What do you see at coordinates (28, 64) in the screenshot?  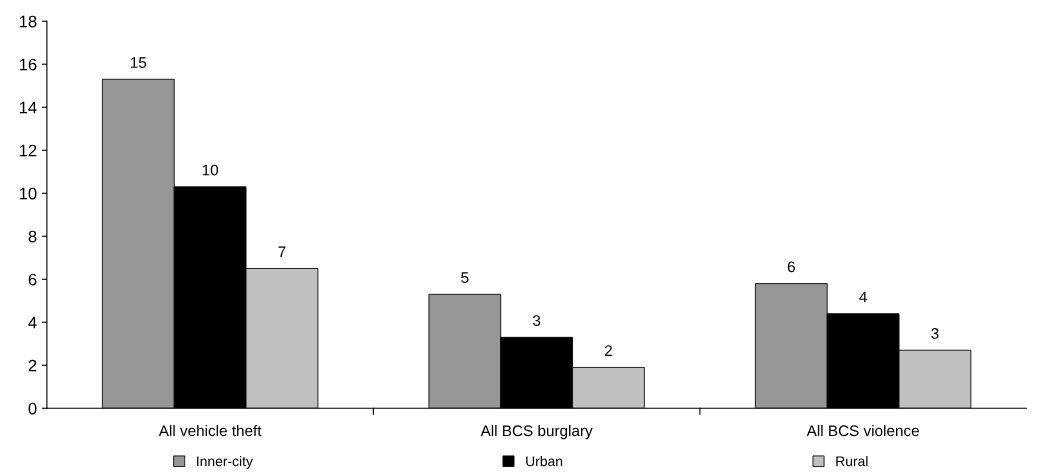 I see `y-tick-label: 16` at bounding box center [28, 64].